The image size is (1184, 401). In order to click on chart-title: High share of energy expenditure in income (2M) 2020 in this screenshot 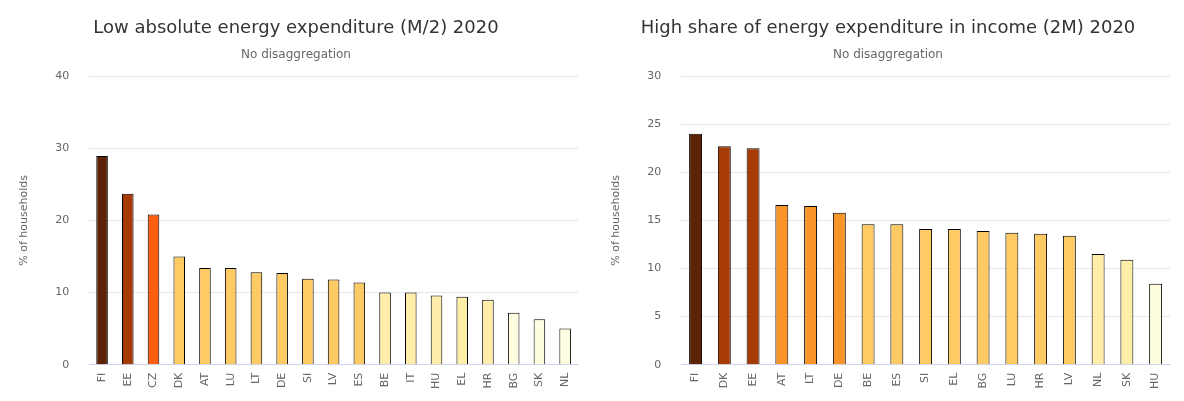, I will do `click(888, 27)`.